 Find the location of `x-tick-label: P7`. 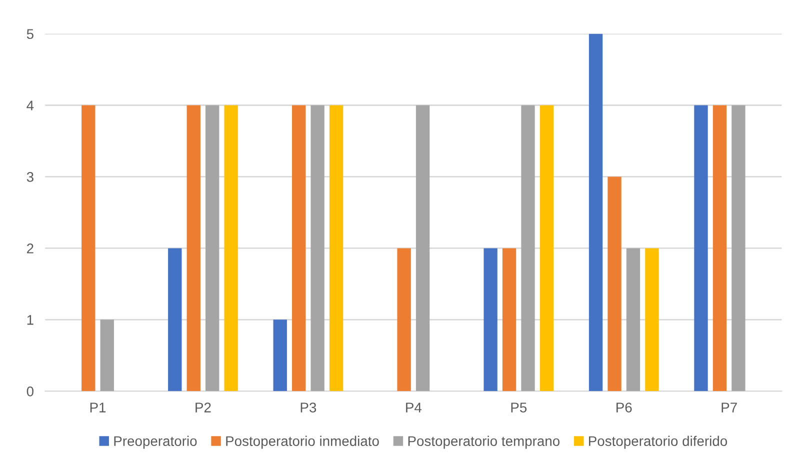

x-tick-label: P7 is located at coordinates (729, 407).